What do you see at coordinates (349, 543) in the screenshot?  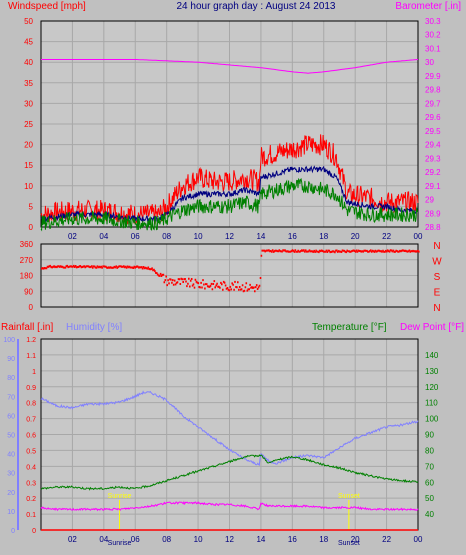 I see `sun-event-axis-label: Sunset` at bounding box center [349, 543].